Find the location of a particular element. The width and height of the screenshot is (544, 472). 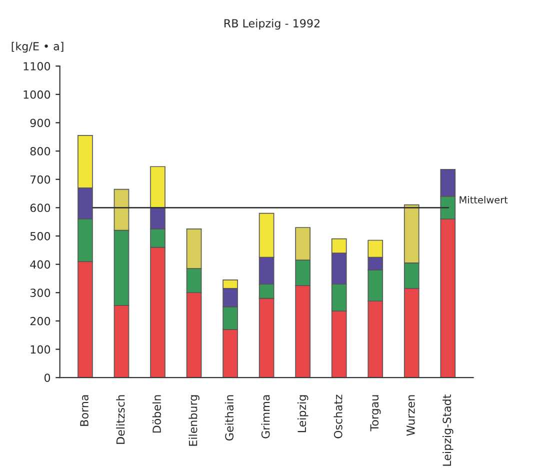

x-tick-label: Leipzig-Stadt is located at coordinates (448, 430).